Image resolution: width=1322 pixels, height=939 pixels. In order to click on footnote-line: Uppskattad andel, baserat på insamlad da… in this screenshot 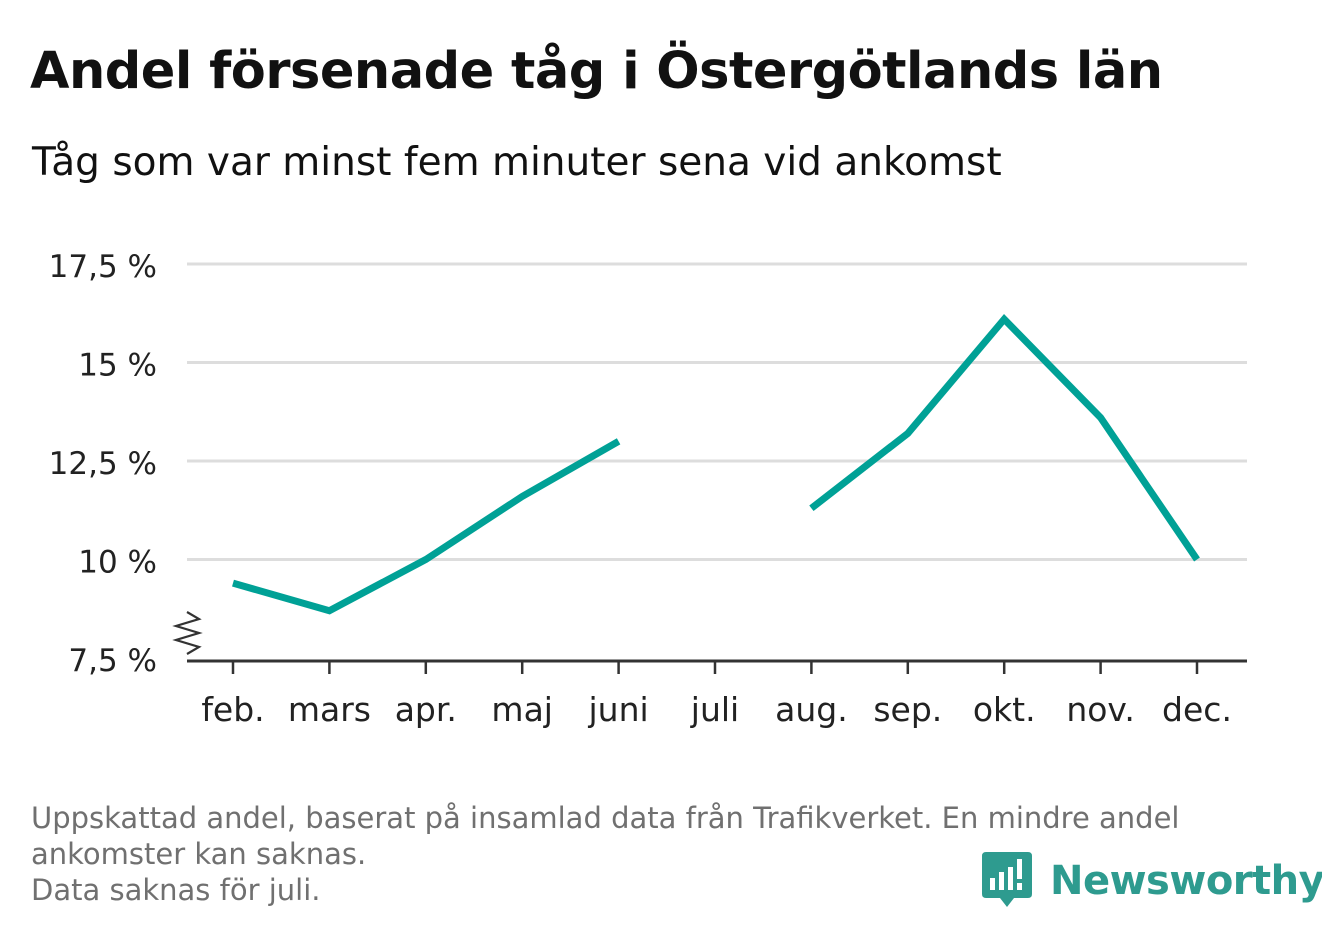, I will do `click(605, 818)`.